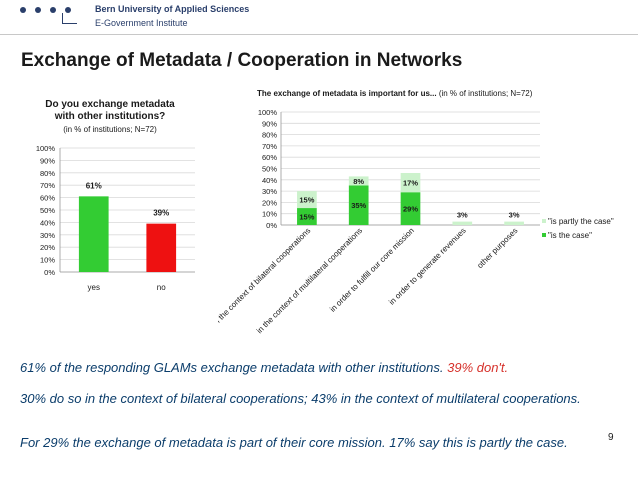  I want to click on x-tick-label: in order to fulfill our core mission, so click(372, 270).